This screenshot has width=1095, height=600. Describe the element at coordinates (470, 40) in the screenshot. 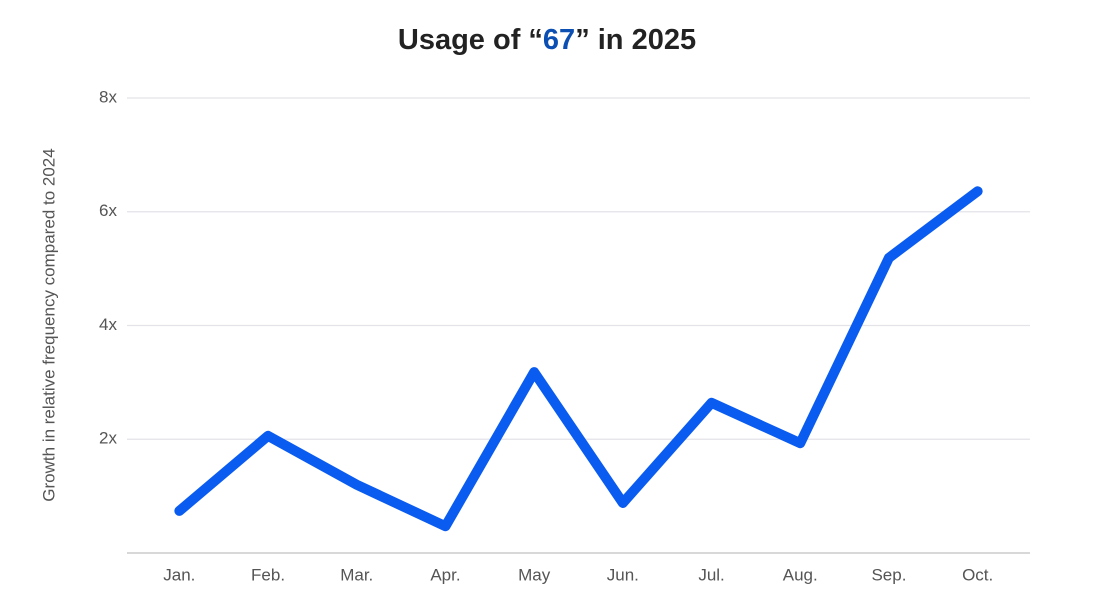

I see `title-part: Usage of “` at that location.